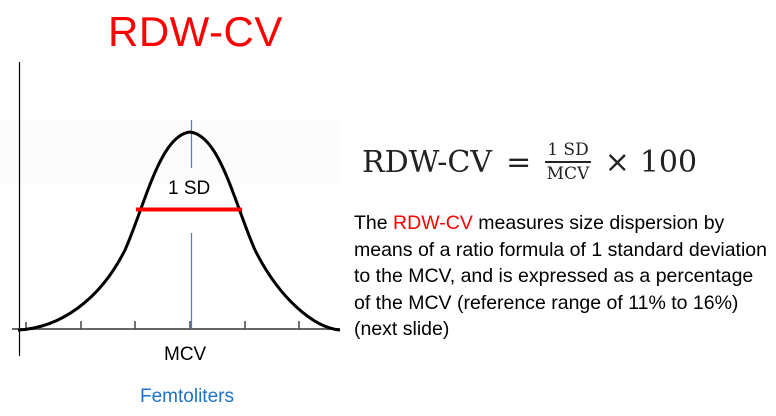  I want to click on formula-equals: =, so click(519, 162).